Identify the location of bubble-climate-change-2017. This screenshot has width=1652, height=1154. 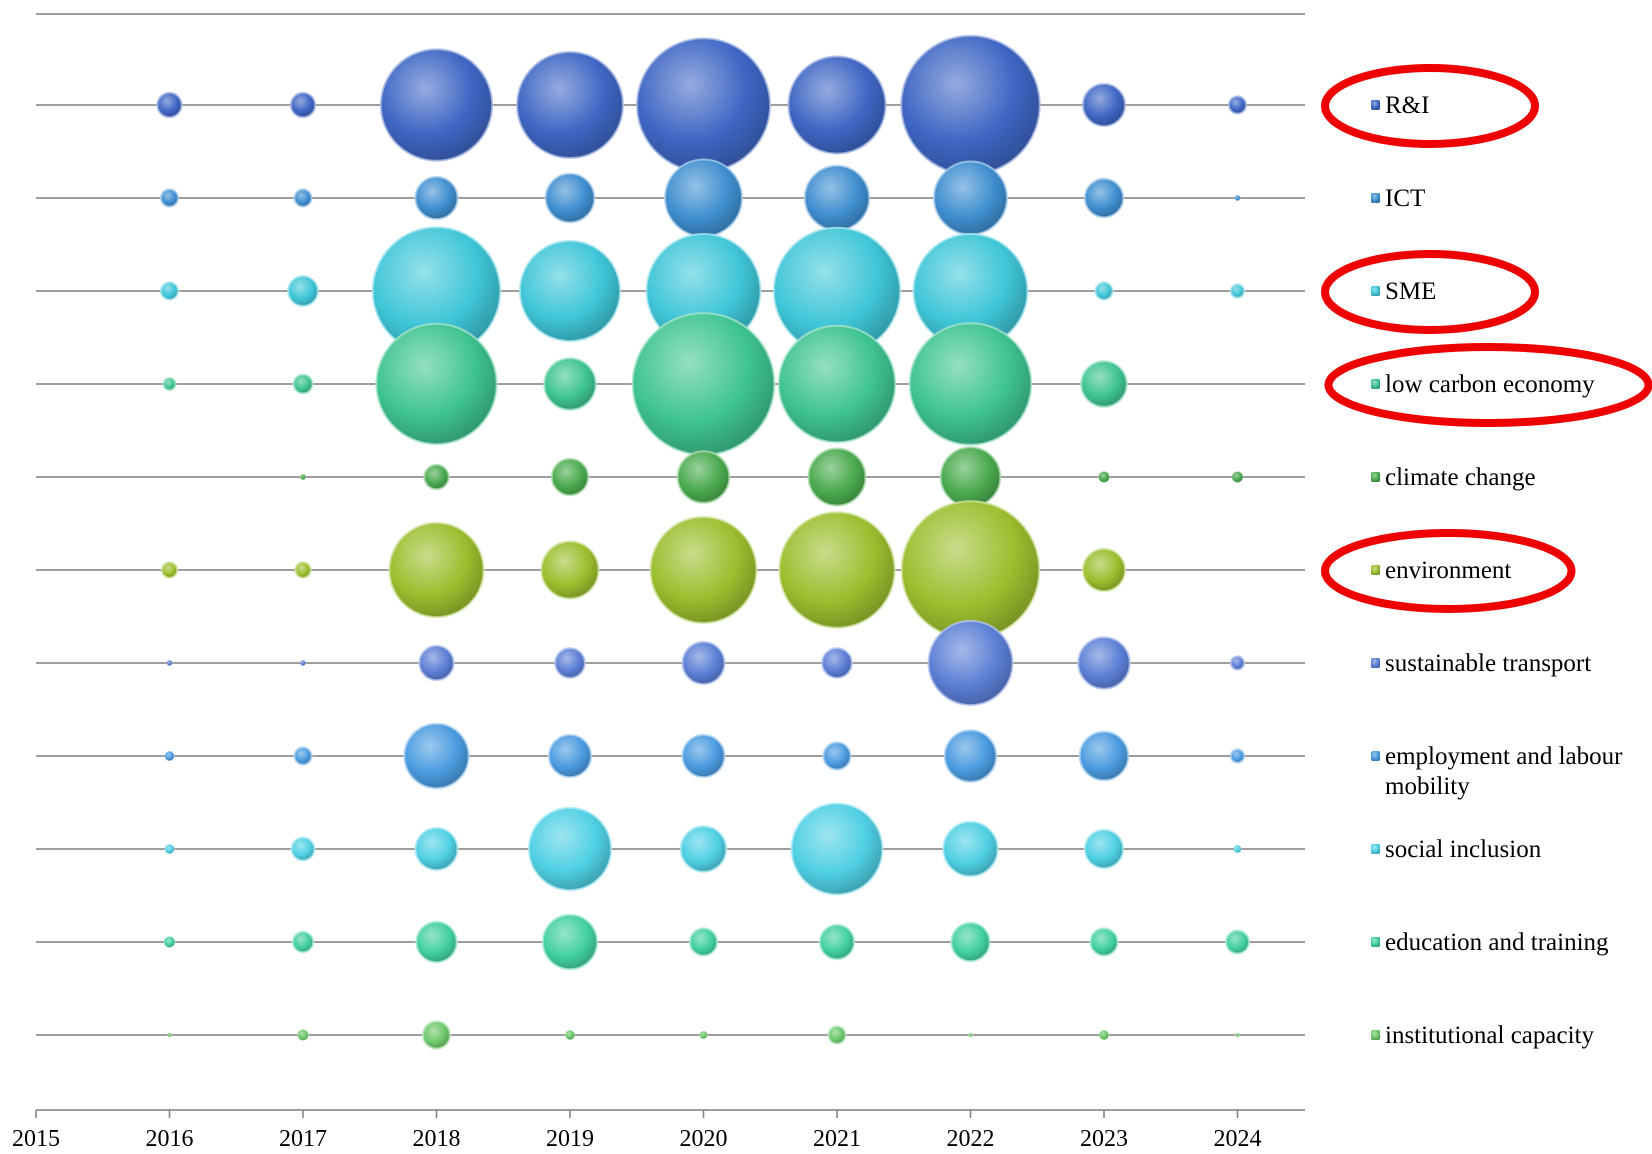
(302, 476).